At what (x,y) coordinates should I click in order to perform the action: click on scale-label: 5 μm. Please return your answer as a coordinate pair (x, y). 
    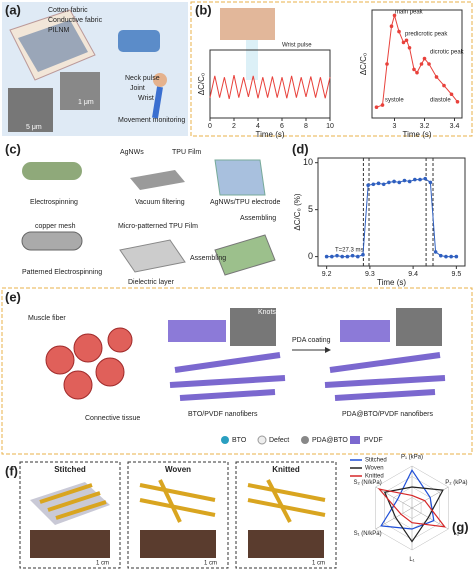
    Looking at the image, I should click on (34, 127).